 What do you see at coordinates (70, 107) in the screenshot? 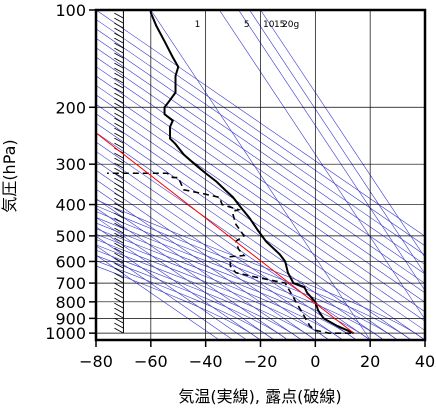
I see `y-tick-label: 200` at bounding box center [70, 107].